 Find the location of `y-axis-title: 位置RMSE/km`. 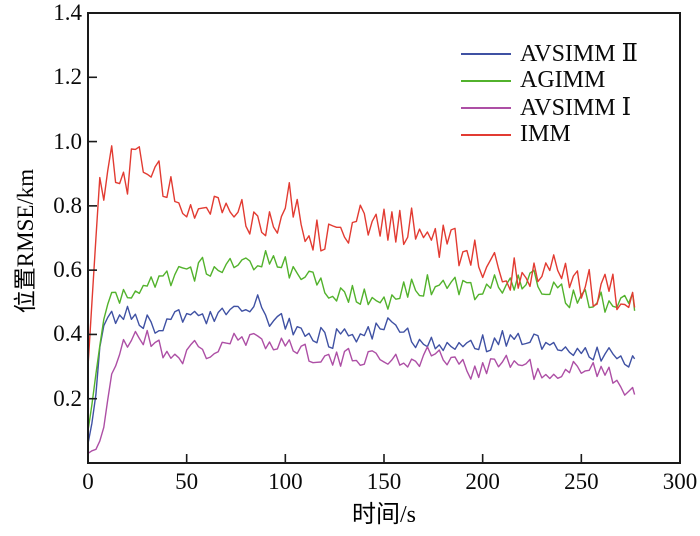

y-axis-title: 位置RMSE/km is located at coordinates (25, 241).